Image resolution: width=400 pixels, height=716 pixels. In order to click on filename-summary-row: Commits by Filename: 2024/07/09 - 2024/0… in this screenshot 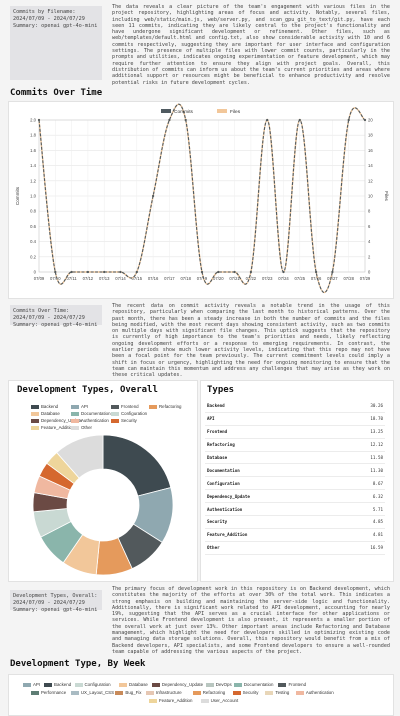, I will do `click(200, 45)`.